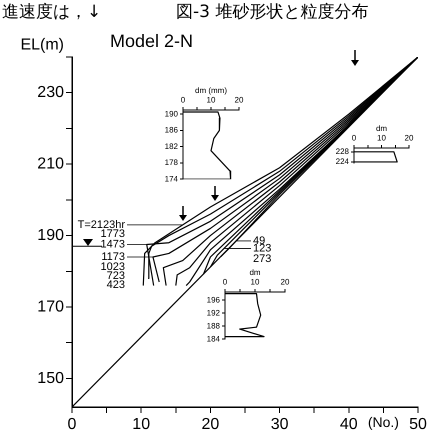 This screenshot has height=432, width=432. Describe the element at coordinates (213, 325) in the screenshot. I see `y-tick-label: 188` at that location.